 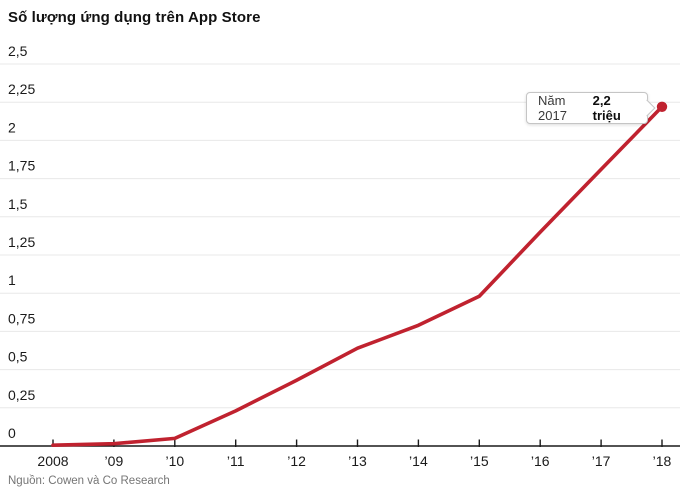 I want to click on x-axis-tick-label: ’18, so click(x=662, y=461).